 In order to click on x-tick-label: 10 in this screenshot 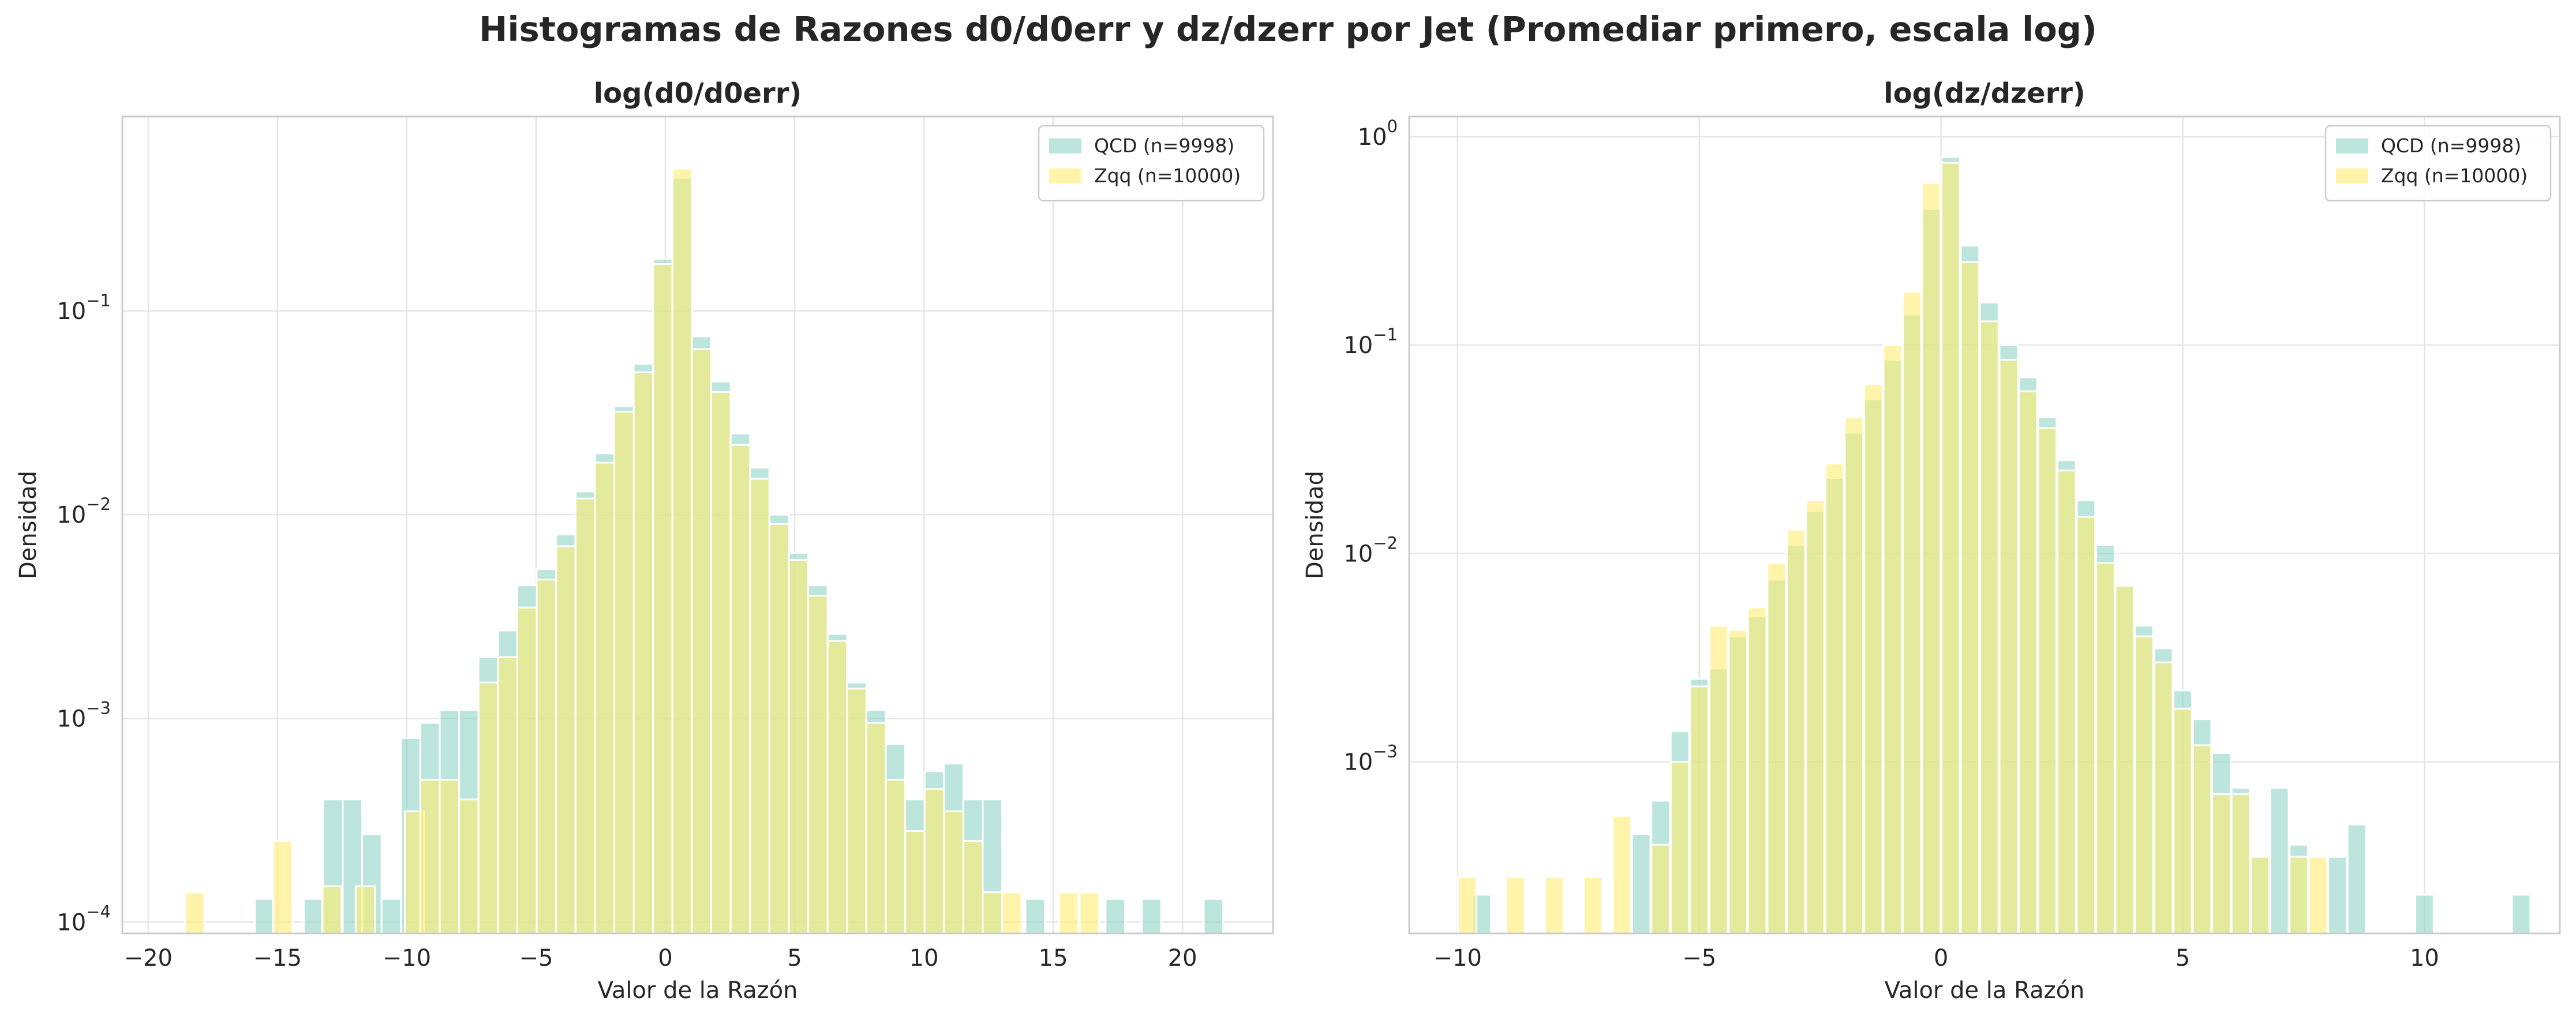, I will do `click(924, 958)`.